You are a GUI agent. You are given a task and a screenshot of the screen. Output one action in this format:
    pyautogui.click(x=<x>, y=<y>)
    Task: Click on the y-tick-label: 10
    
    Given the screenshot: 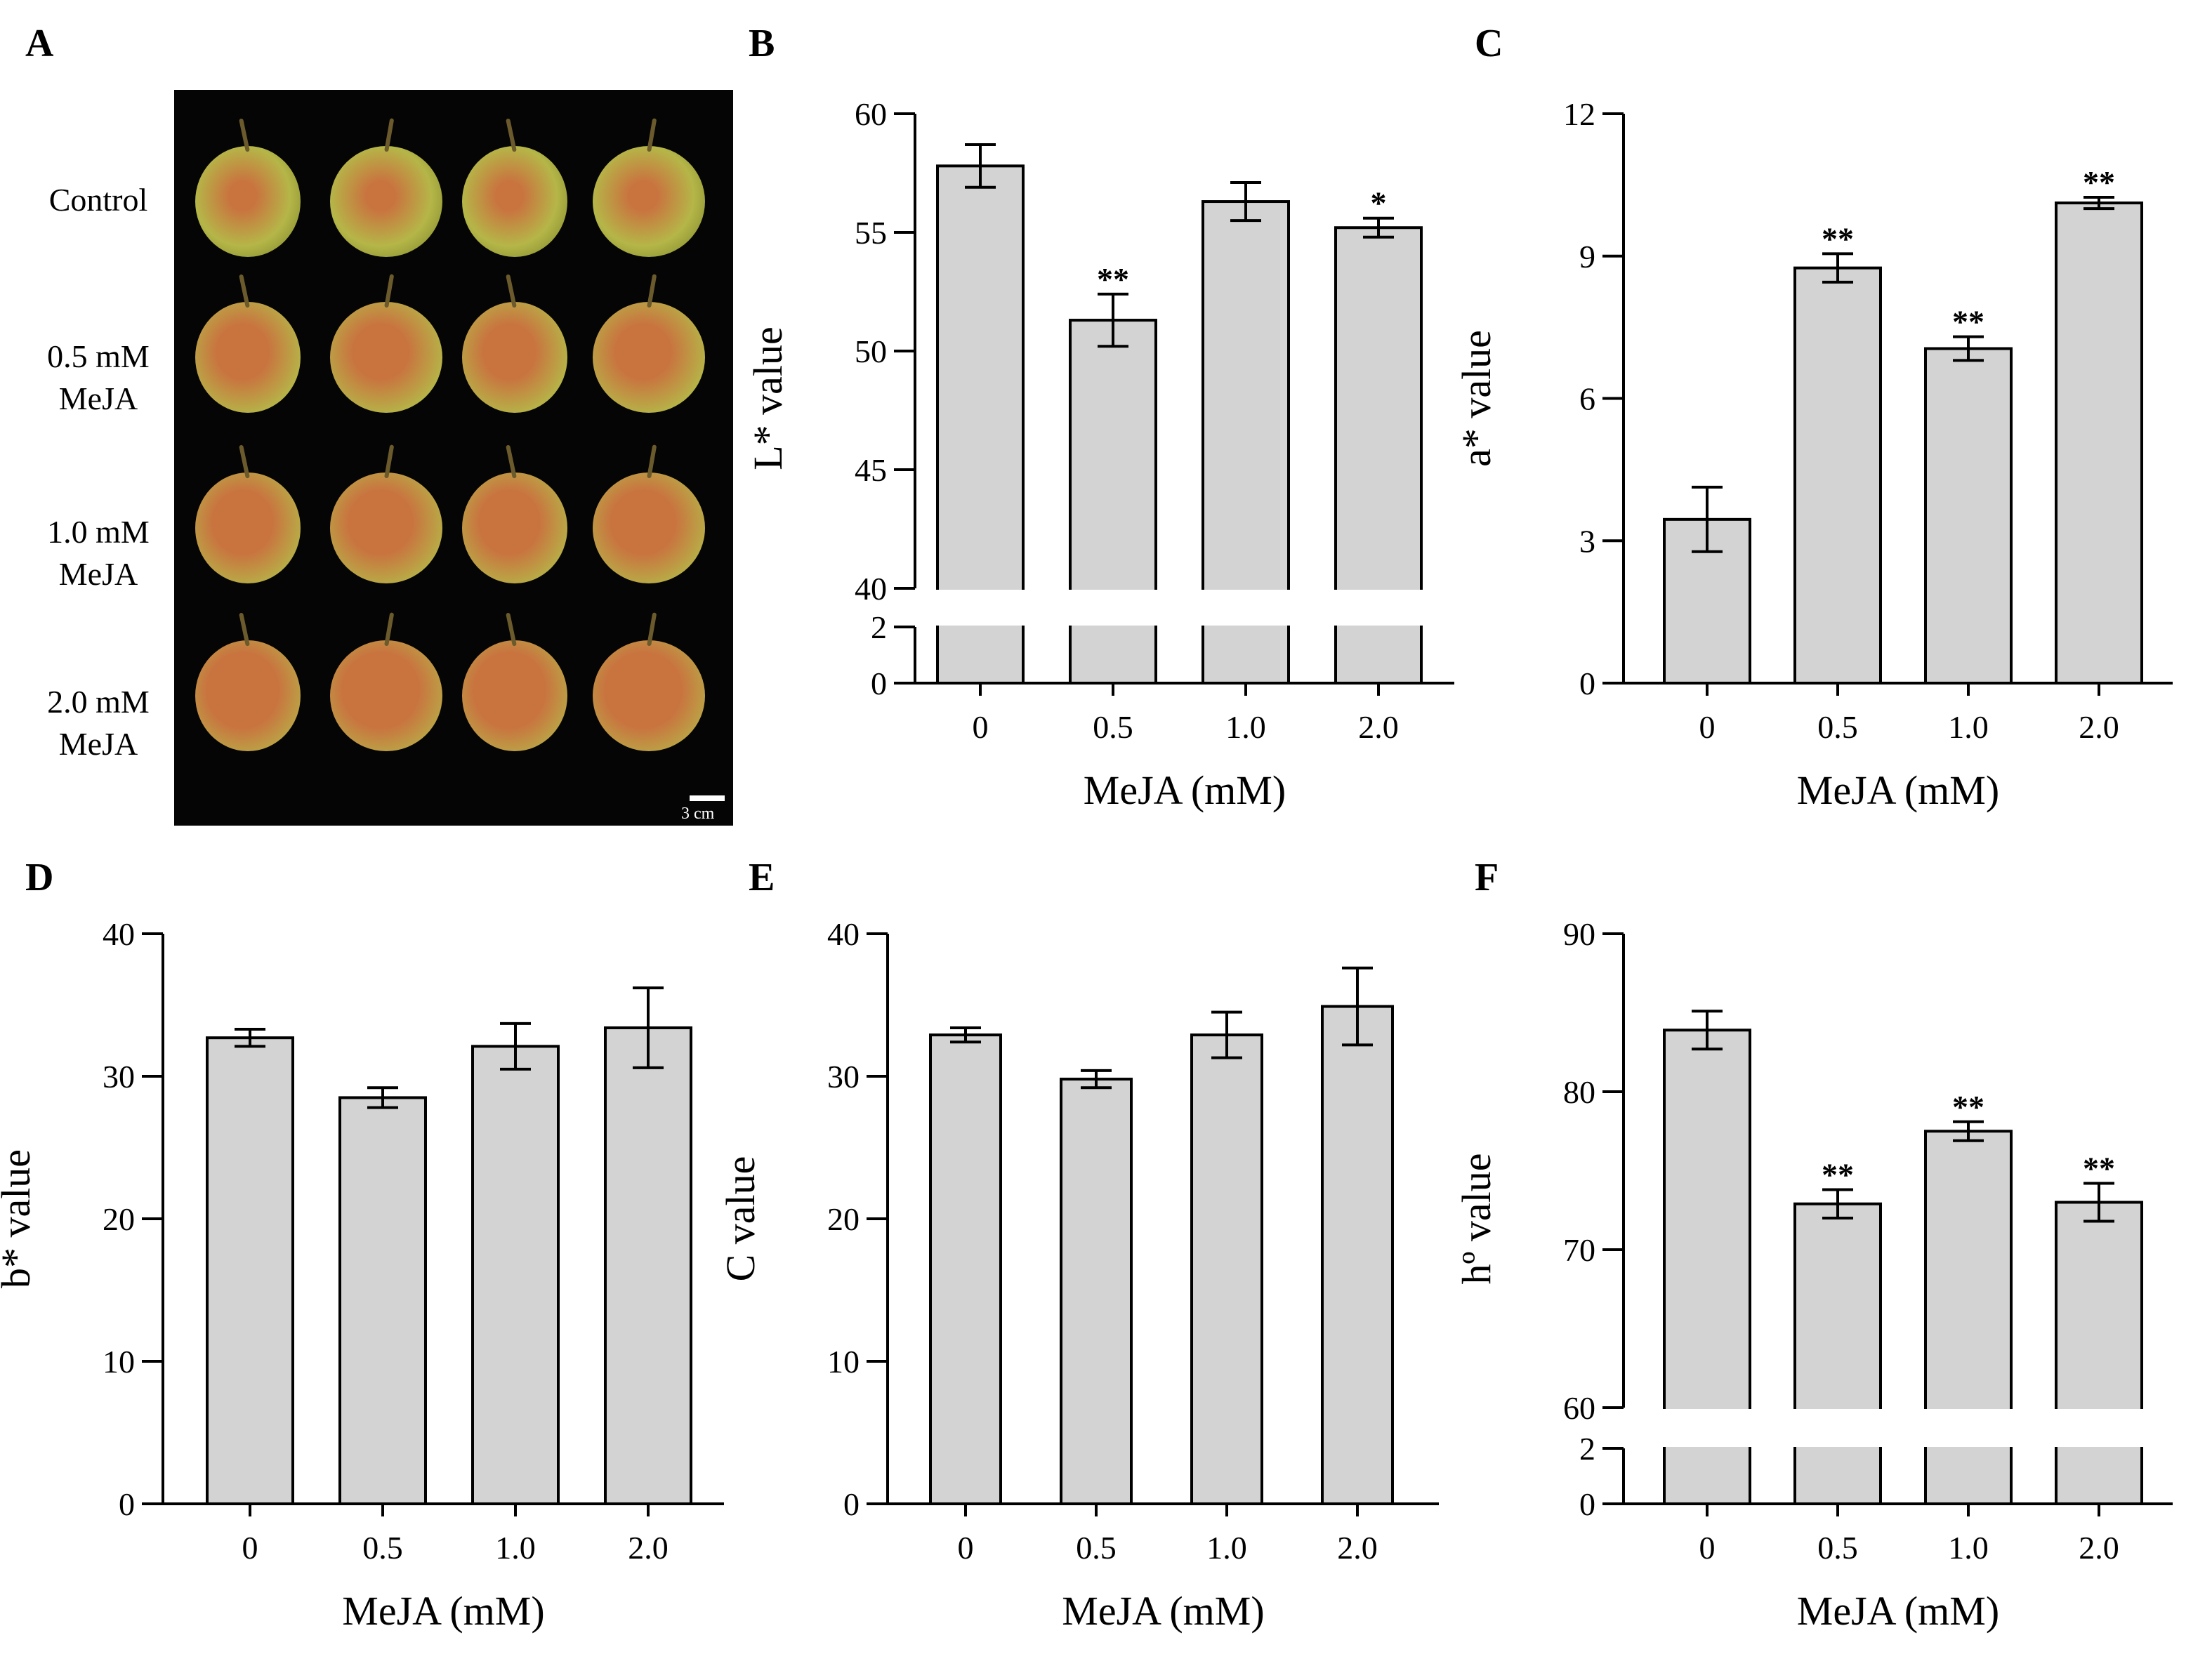 What is the action you would take?
    pyautogui.click(x=119, y=1362)
    